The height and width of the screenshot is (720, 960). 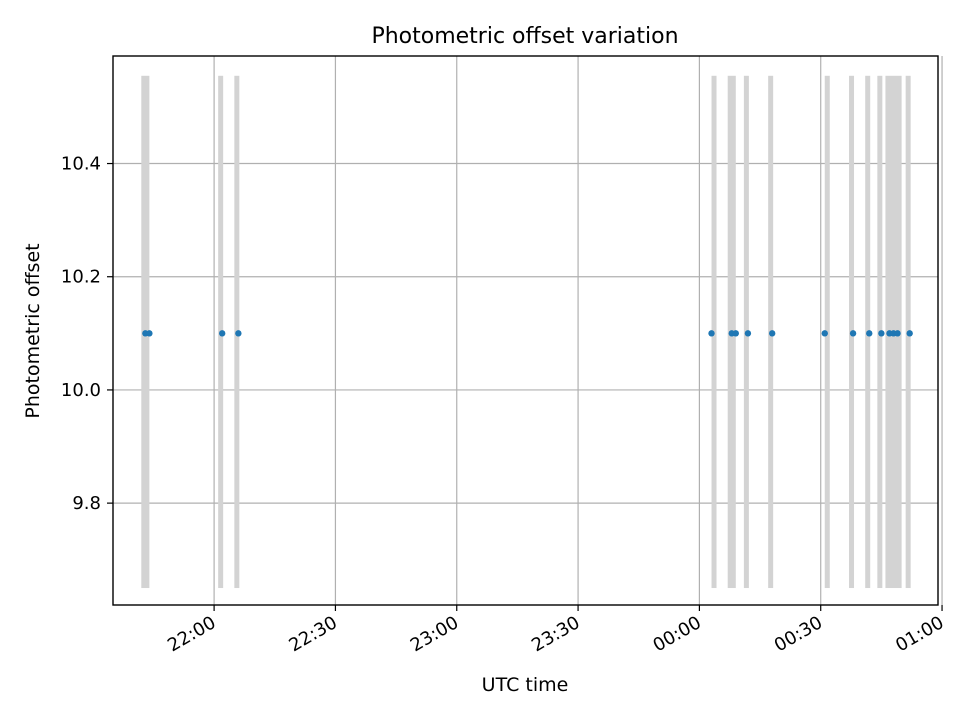 I want to click on y-tick-label: 10.4, so click(x=81, y=164).